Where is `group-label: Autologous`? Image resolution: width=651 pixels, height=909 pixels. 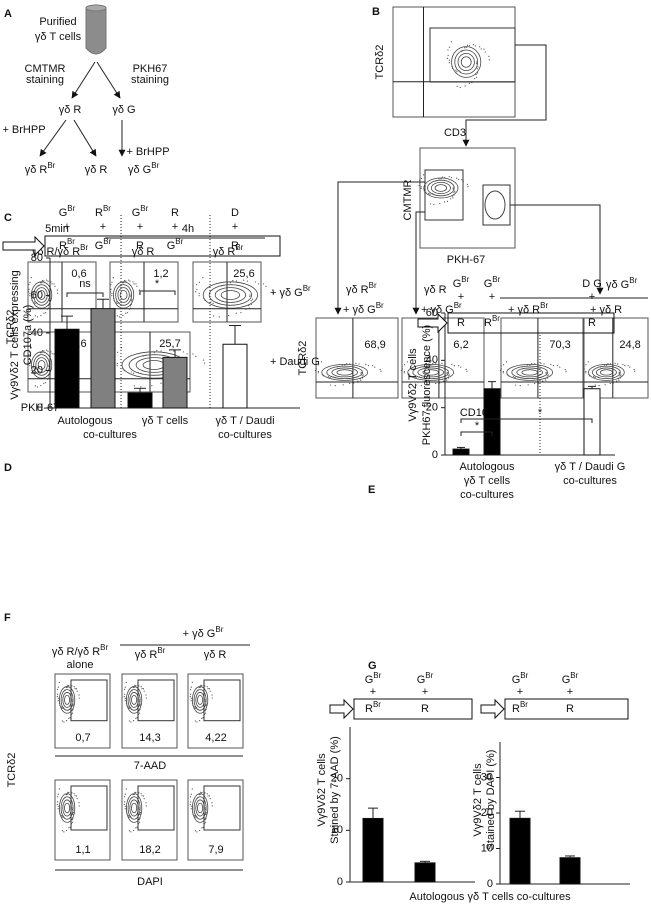
group-label: Autologous is located at coordinates (85, 421).